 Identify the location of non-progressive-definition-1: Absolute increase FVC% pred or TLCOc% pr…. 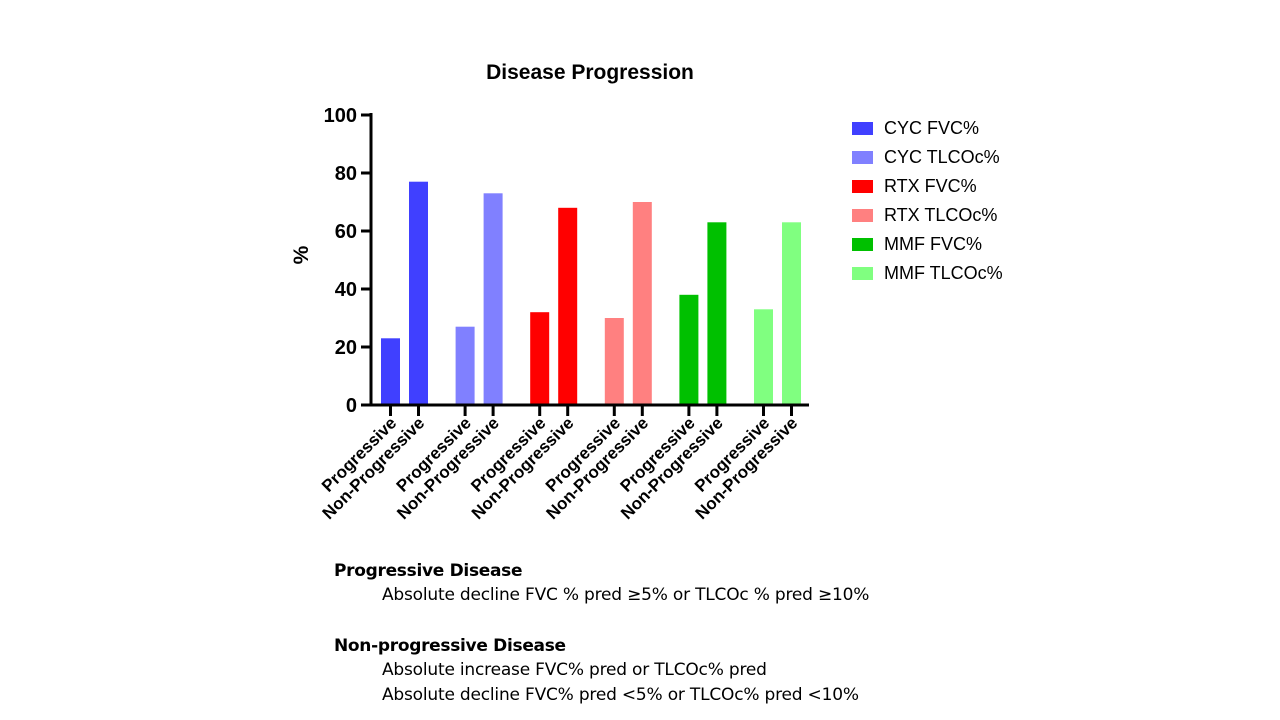
(574, 670).